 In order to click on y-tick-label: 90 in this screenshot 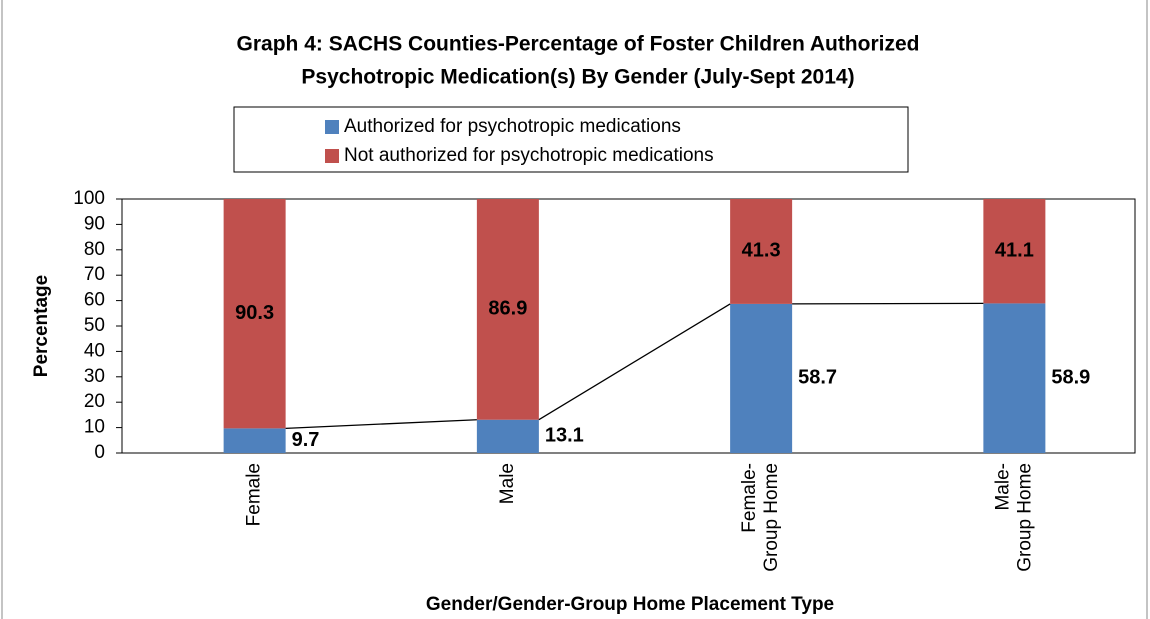, I will do `click(94, 223)`.